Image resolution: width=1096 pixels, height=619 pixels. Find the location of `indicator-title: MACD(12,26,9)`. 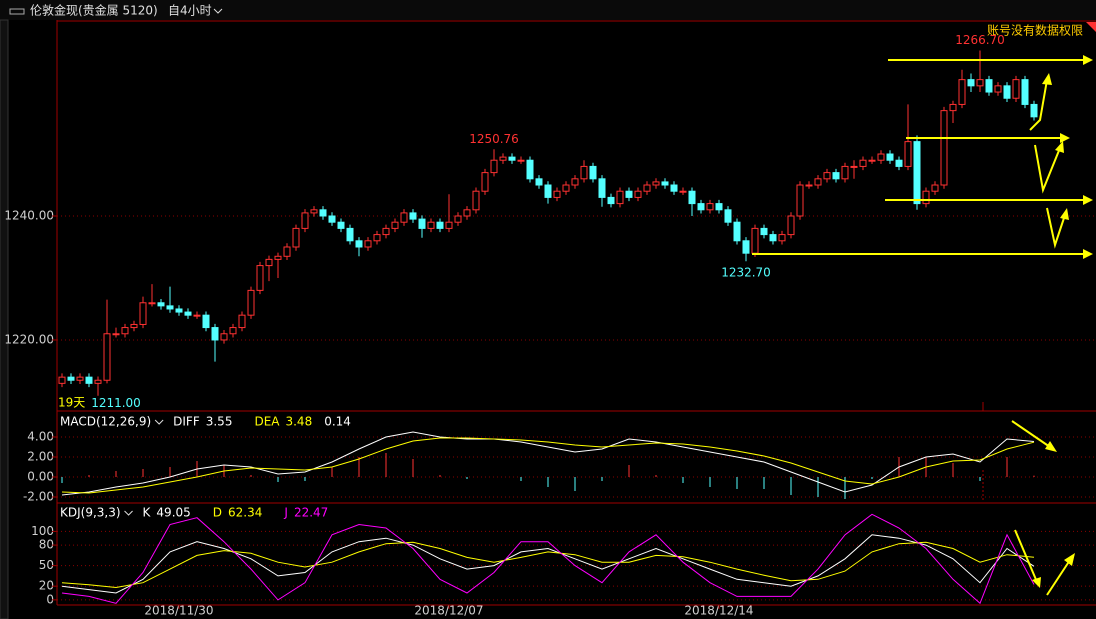

indicator-title: MACD(12,26,9) is located at coordinates (105, 422).